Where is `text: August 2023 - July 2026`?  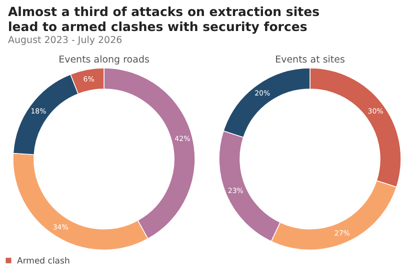
text: August 2023 - July 2026 is located at coordinates (66, 40).